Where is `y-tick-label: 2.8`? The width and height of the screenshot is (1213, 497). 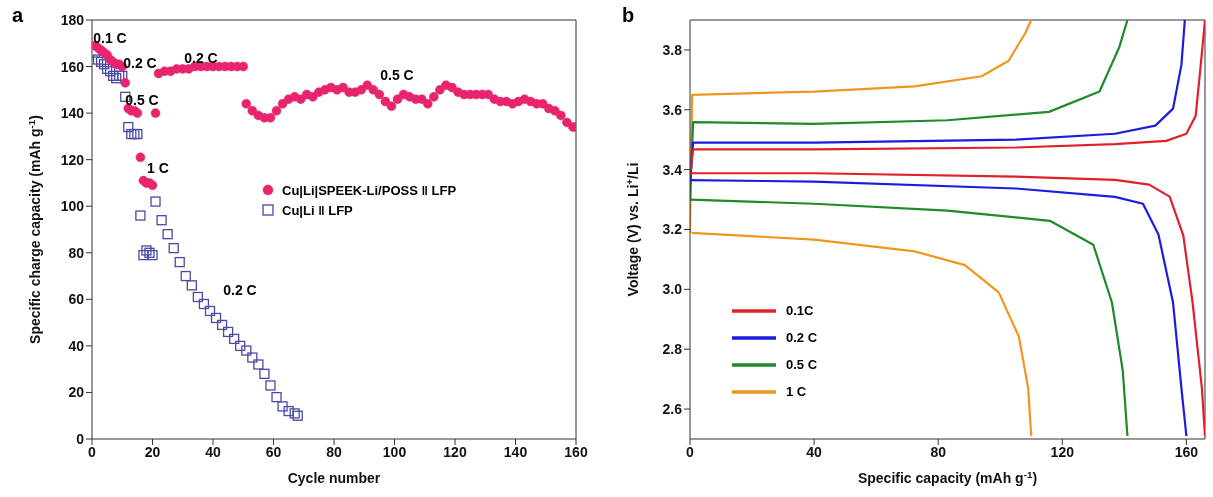
y-tick-label: 2.8 is located at coordinates (672, 349).